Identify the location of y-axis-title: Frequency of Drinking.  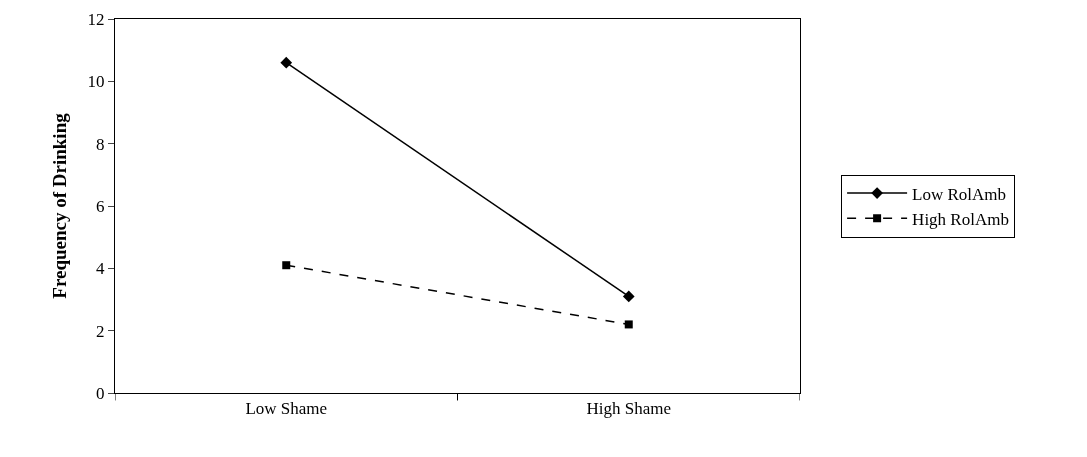
(60, 205).